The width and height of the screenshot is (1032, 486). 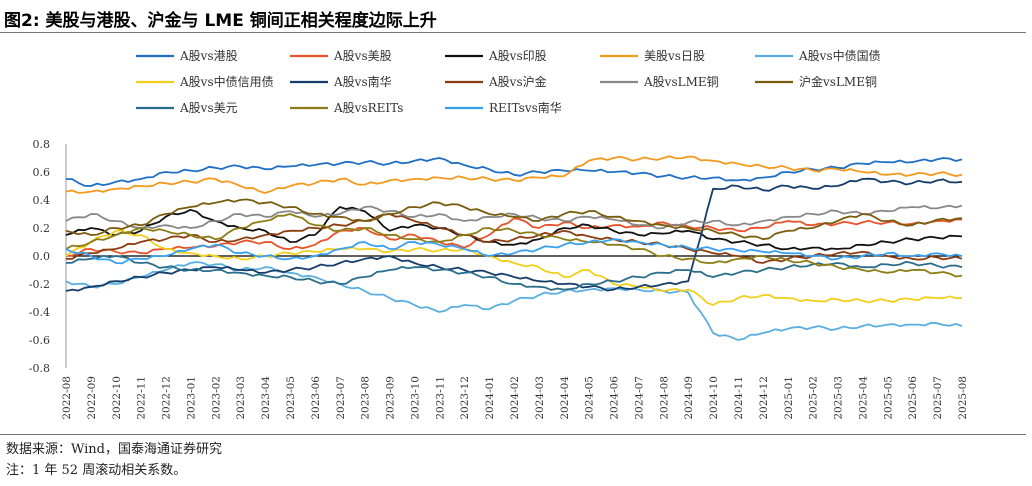 I want to click on top-rule, so click(x=513, y=32).